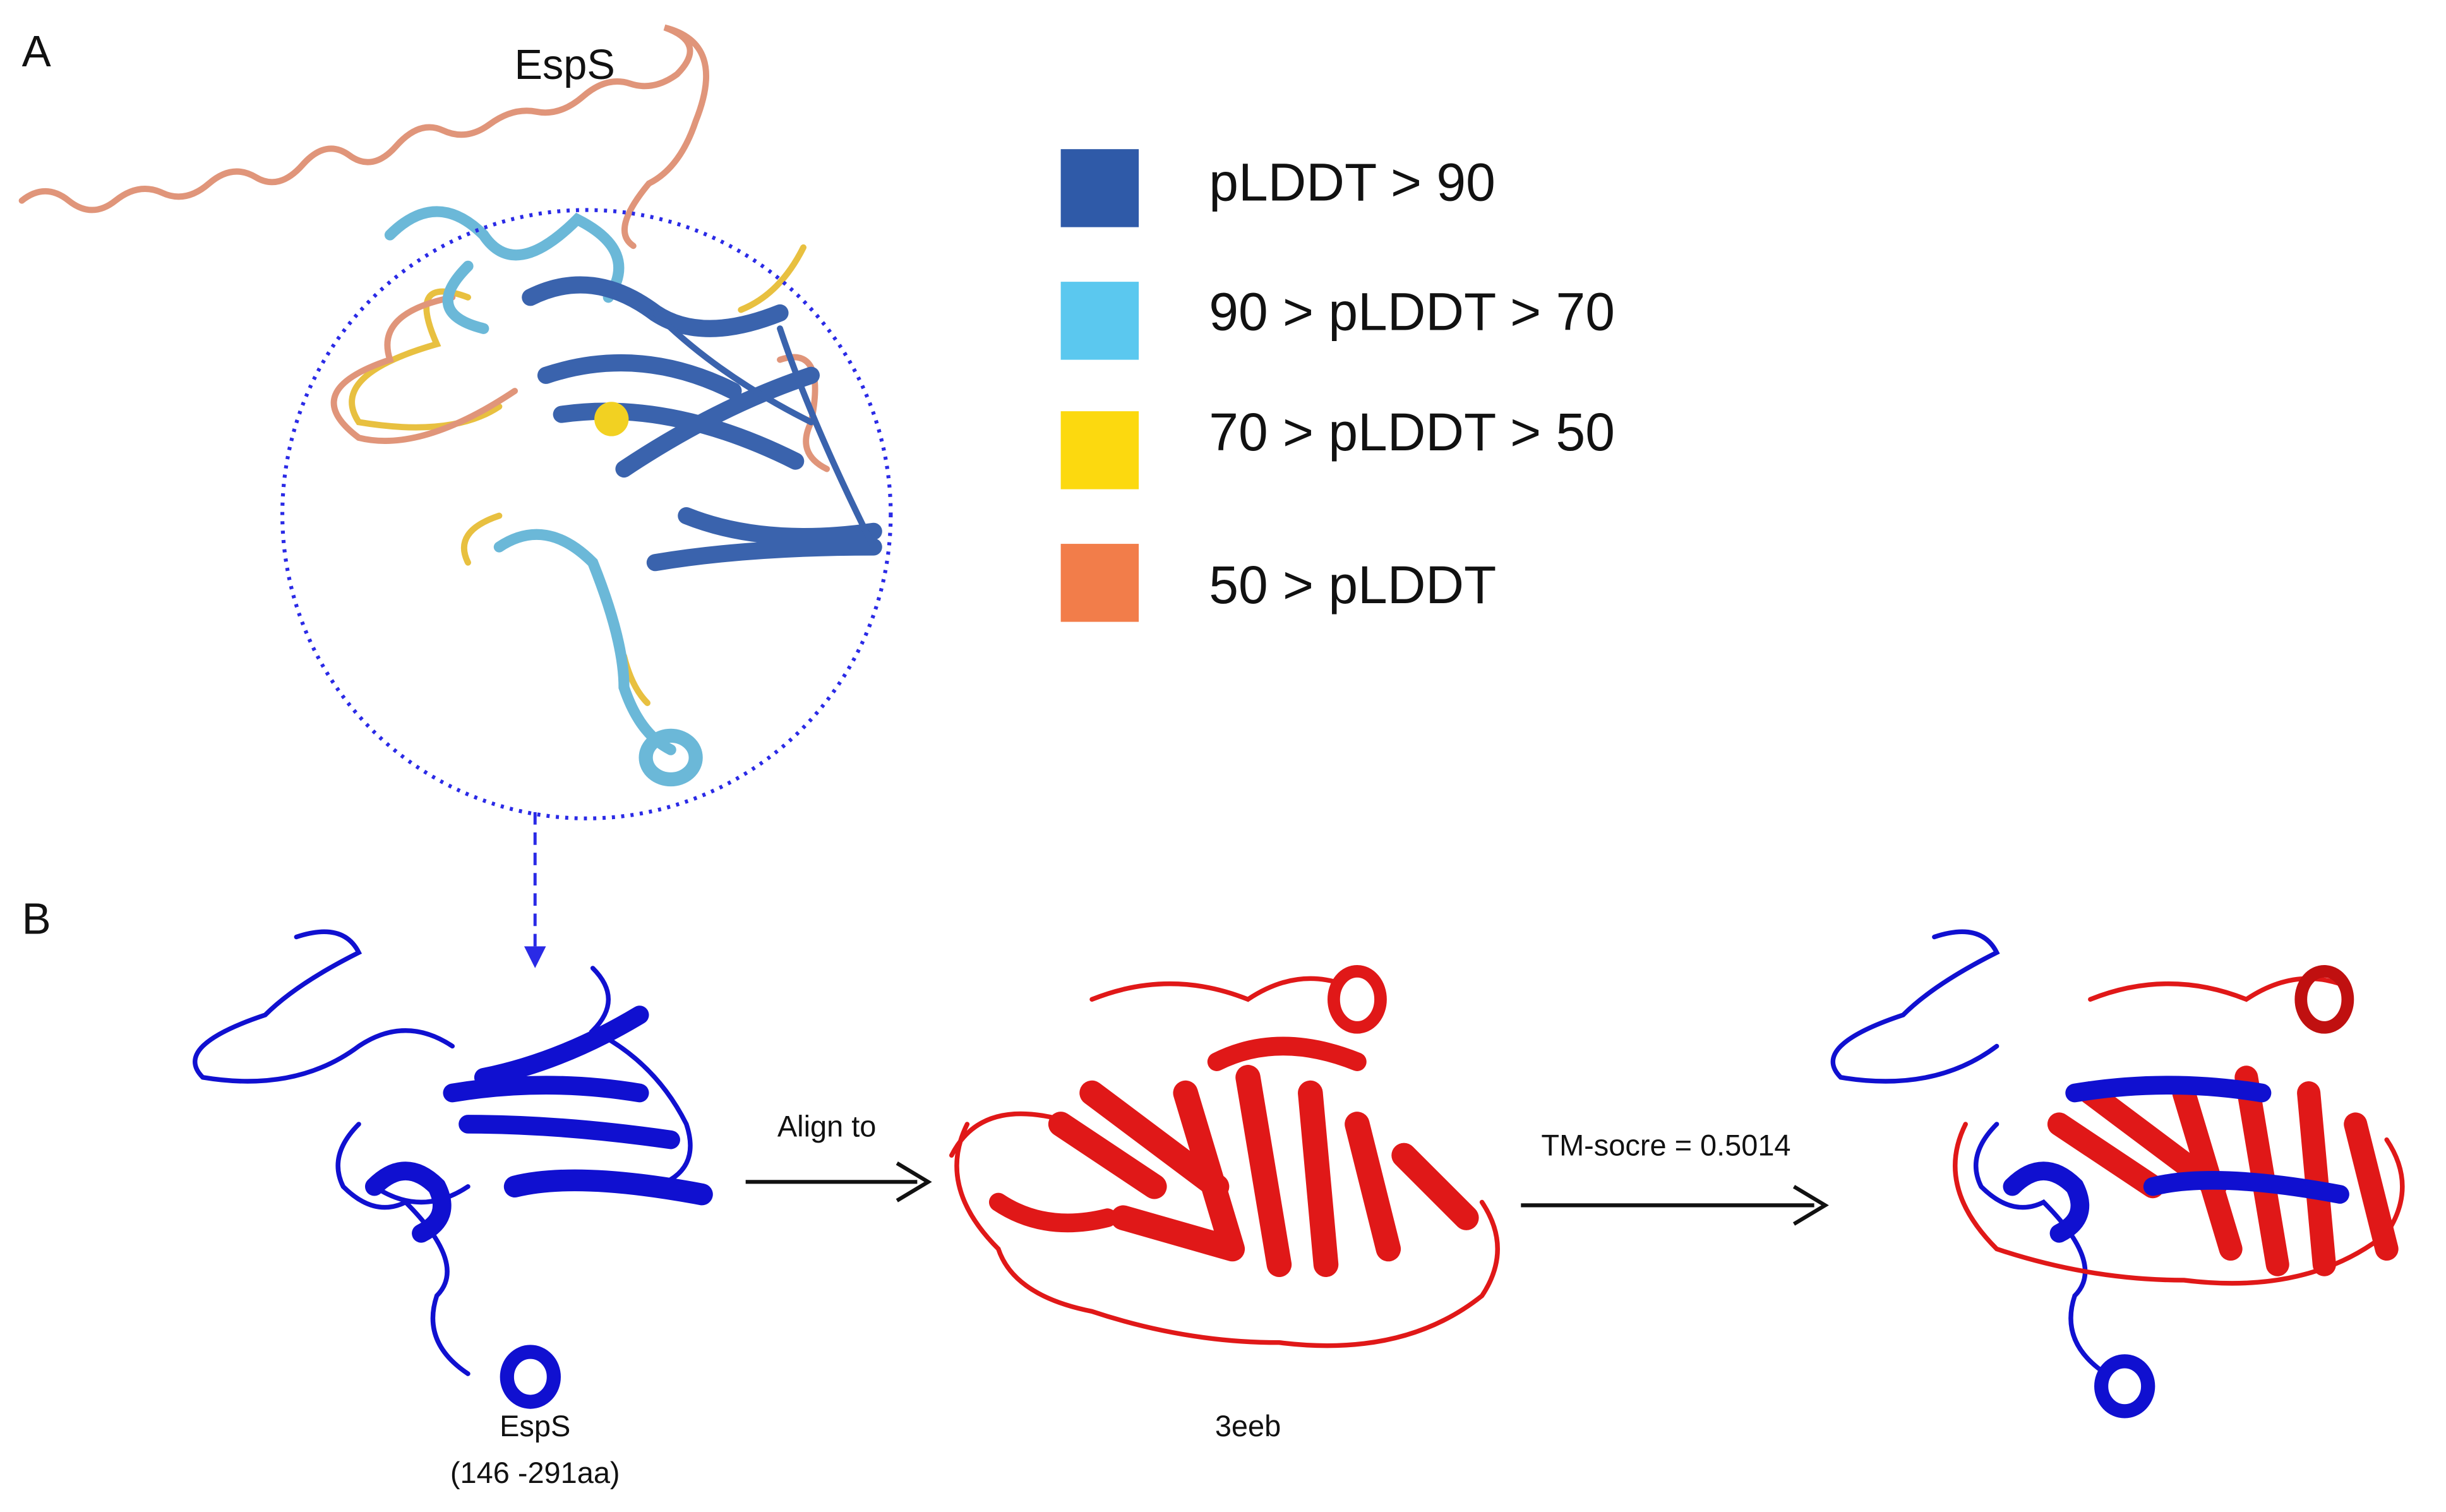 This screenshot has height=1512, width=2446. Describe the element at coordinates (36, 919) in the screenshot. I see `panel-label: B` at that location.